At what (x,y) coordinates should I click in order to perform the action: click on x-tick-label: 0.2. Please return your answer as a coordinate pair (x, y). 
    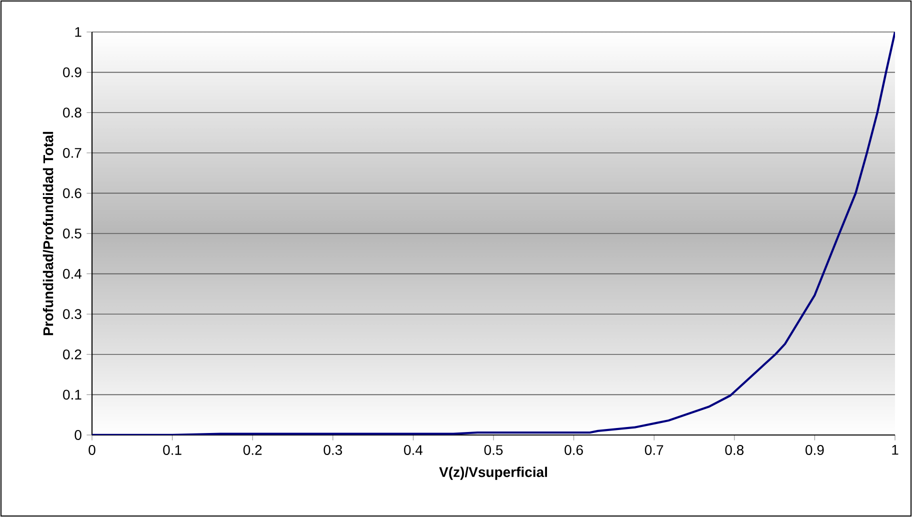
    Looking at the image, I should click on (252, 450).